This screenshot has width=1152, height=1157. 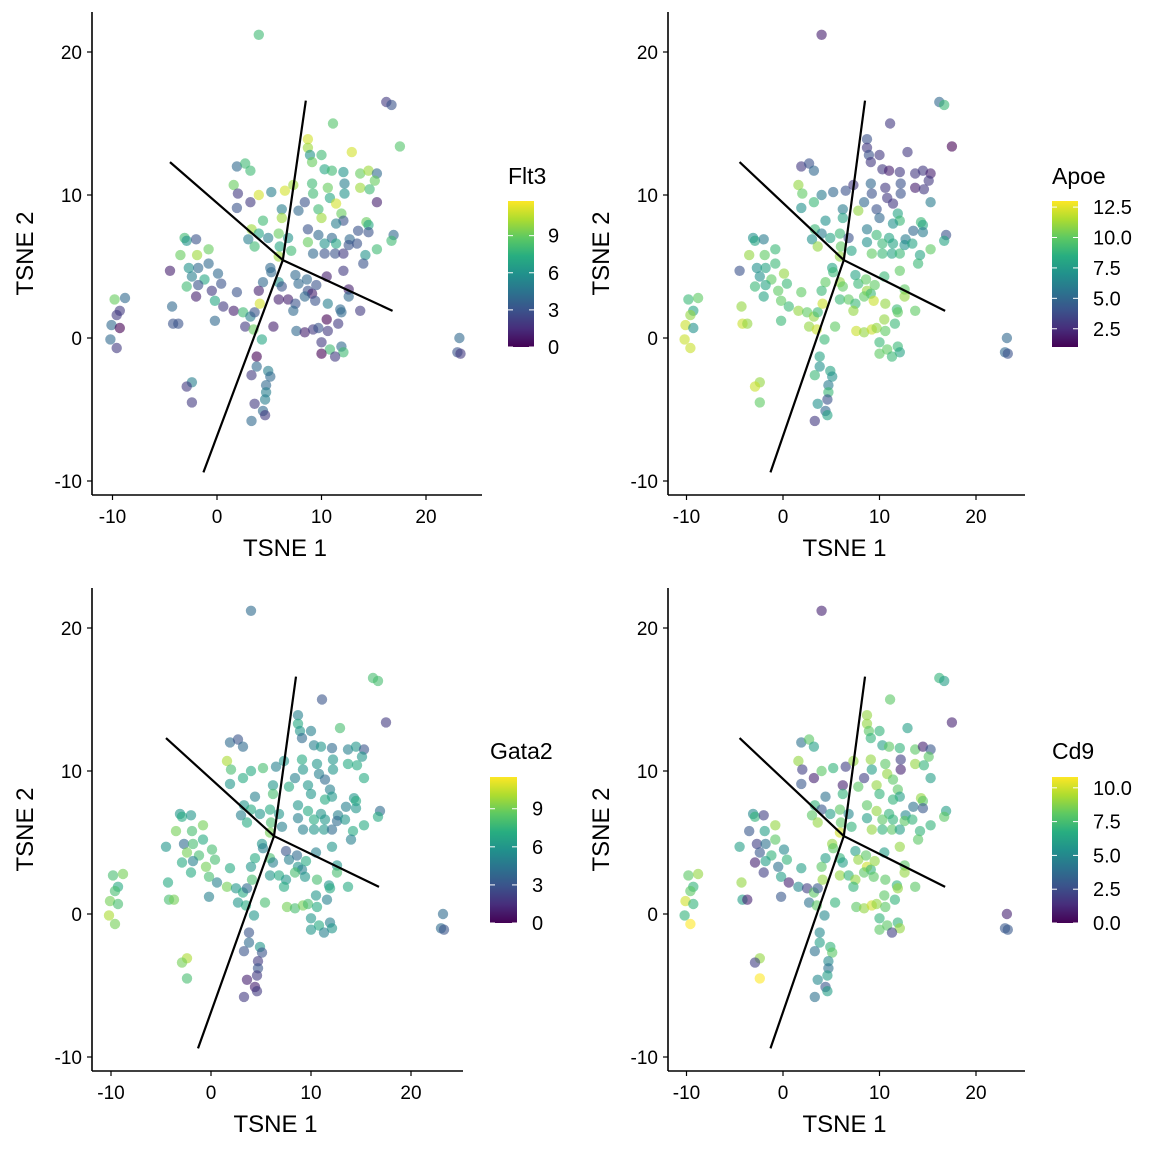 What do you see at coordinates (553, 237) in the screenshot?
I see `colorbar-tick-label: 9` at bounding box center [553, 237].